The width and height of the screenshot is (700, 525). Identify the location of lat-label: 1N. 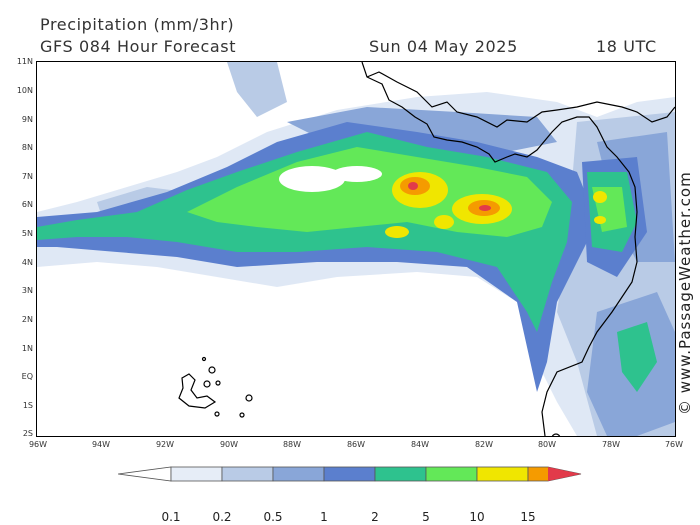
(27, 348).